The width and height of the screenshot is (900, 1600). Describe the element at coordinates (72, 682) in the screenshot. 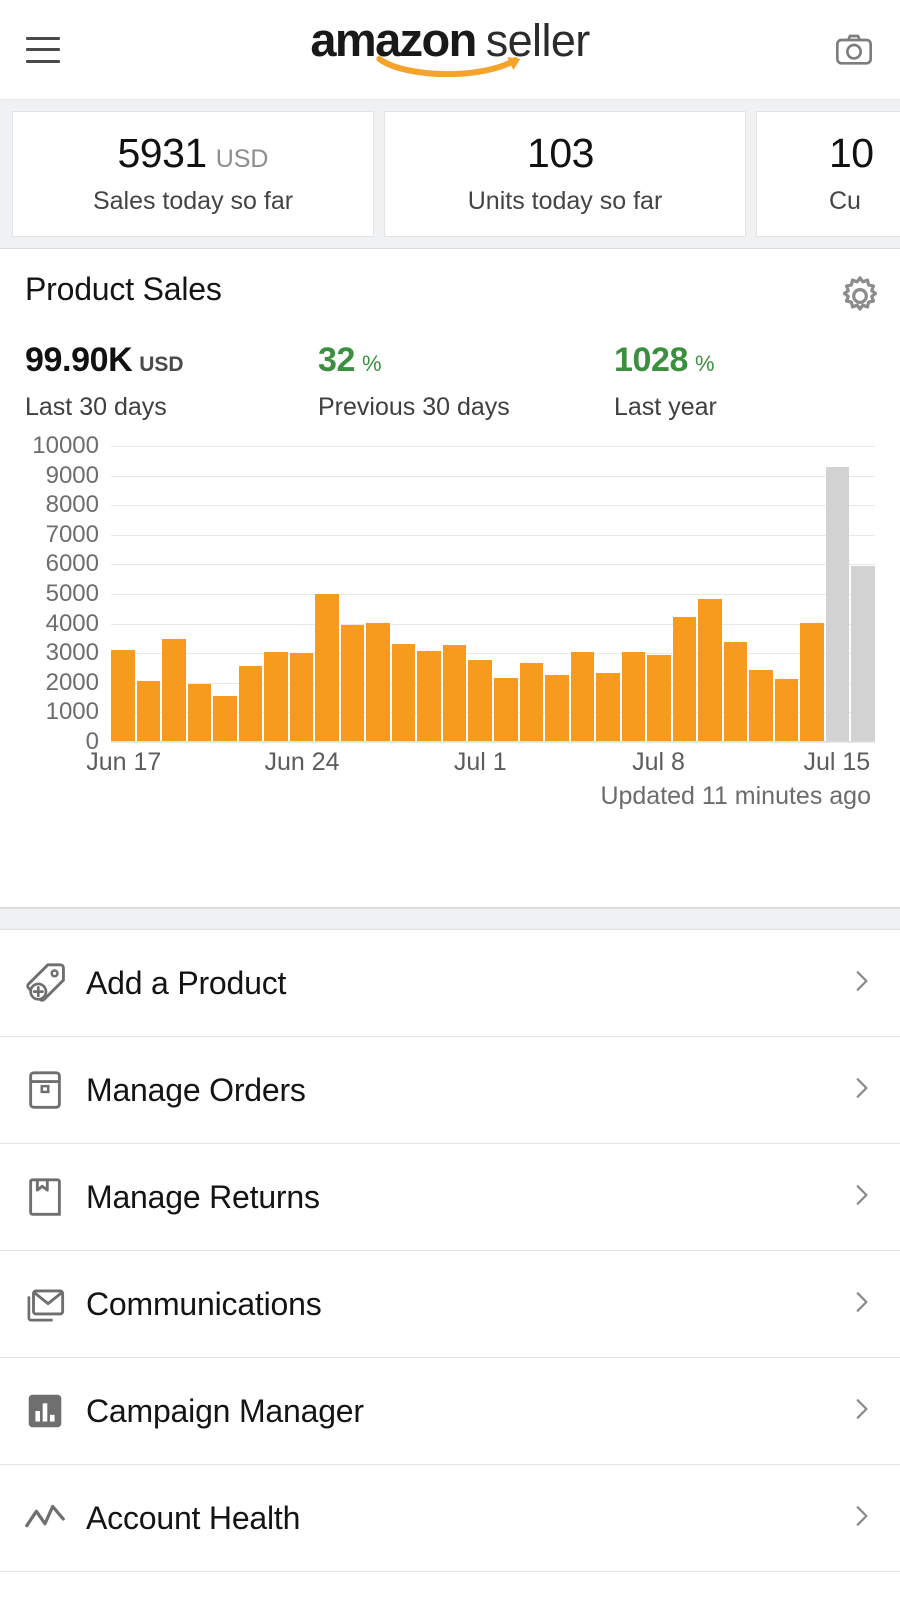

I see `chart-y-tick-label: 2000` at that location.